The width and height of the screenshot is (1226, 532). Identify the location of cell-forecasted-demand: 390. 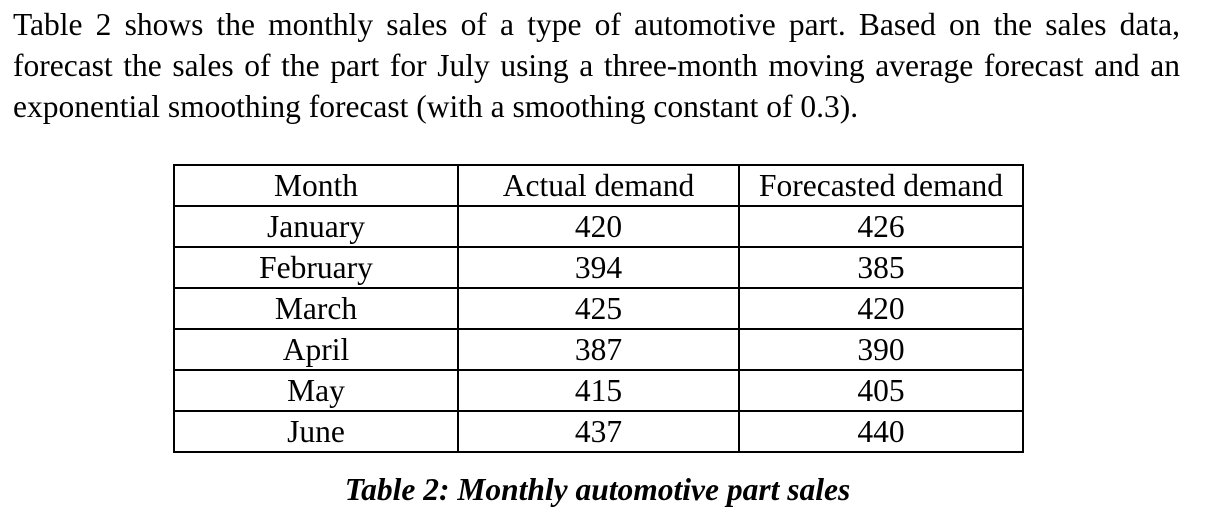
(881, 349).